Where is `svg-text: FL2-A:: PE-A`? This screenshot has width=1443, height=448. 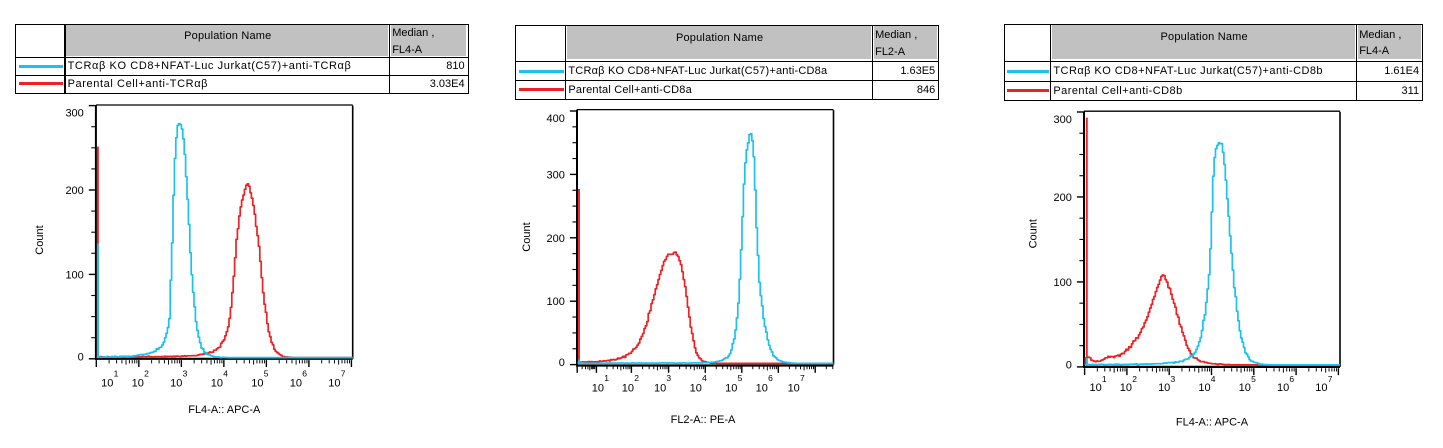
svg-text: FL2-A:: PE-A is located at coordinates (703, 420).